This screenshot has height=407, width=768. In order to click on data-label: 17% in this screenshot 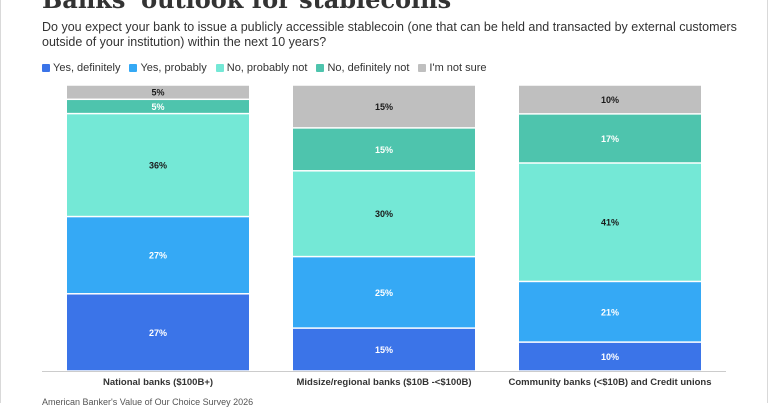, I will do `click(610, 139)`.